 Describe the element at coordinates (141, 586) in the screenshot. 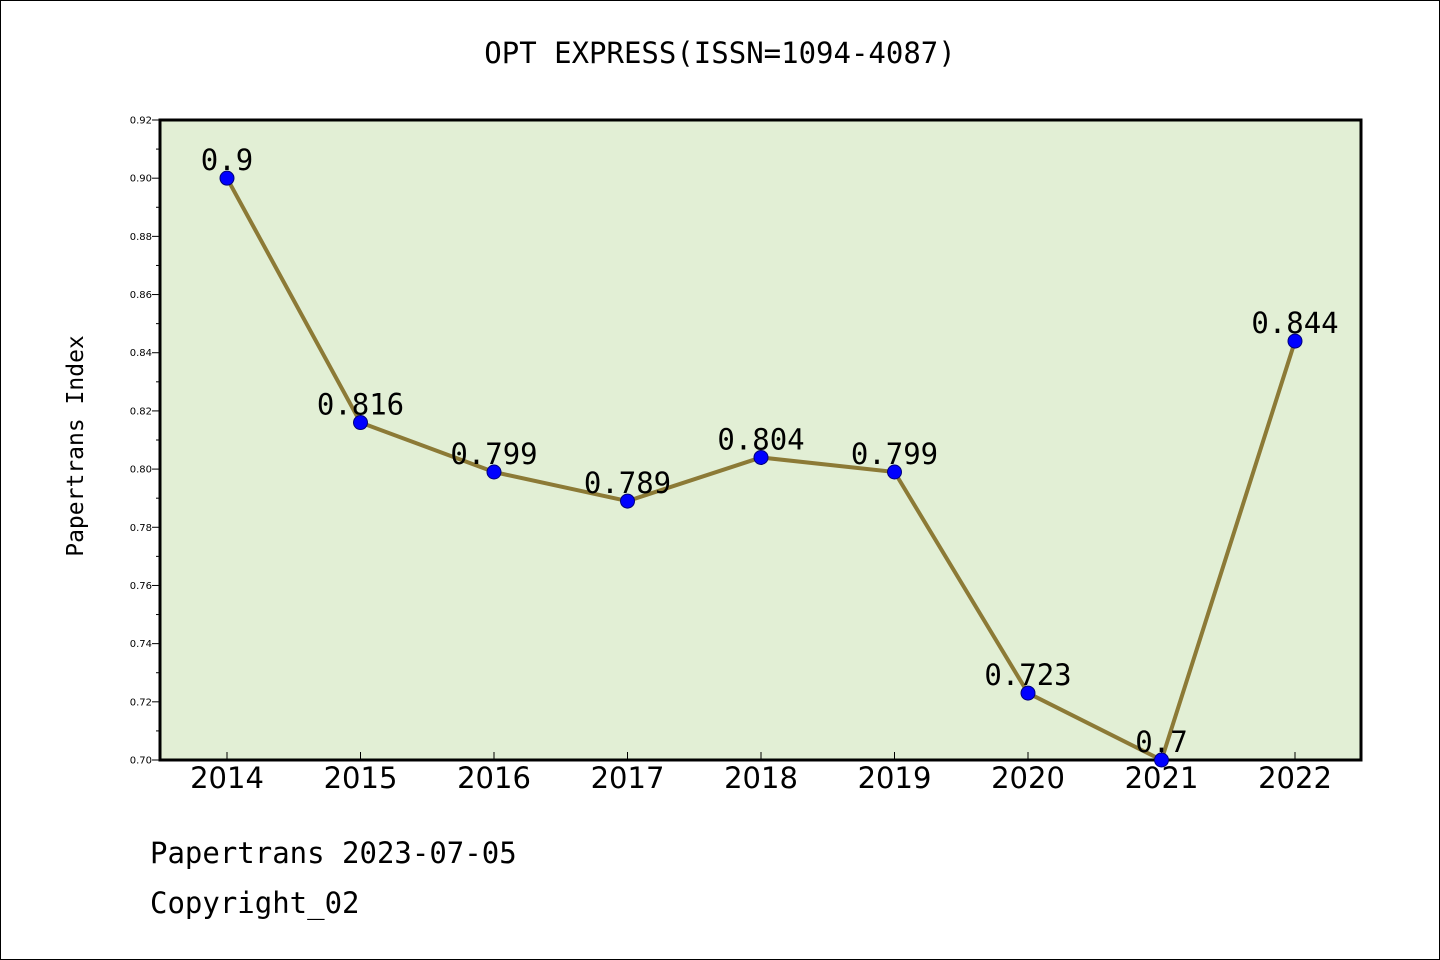

I see `y-tick-label: 0.76` at that location.